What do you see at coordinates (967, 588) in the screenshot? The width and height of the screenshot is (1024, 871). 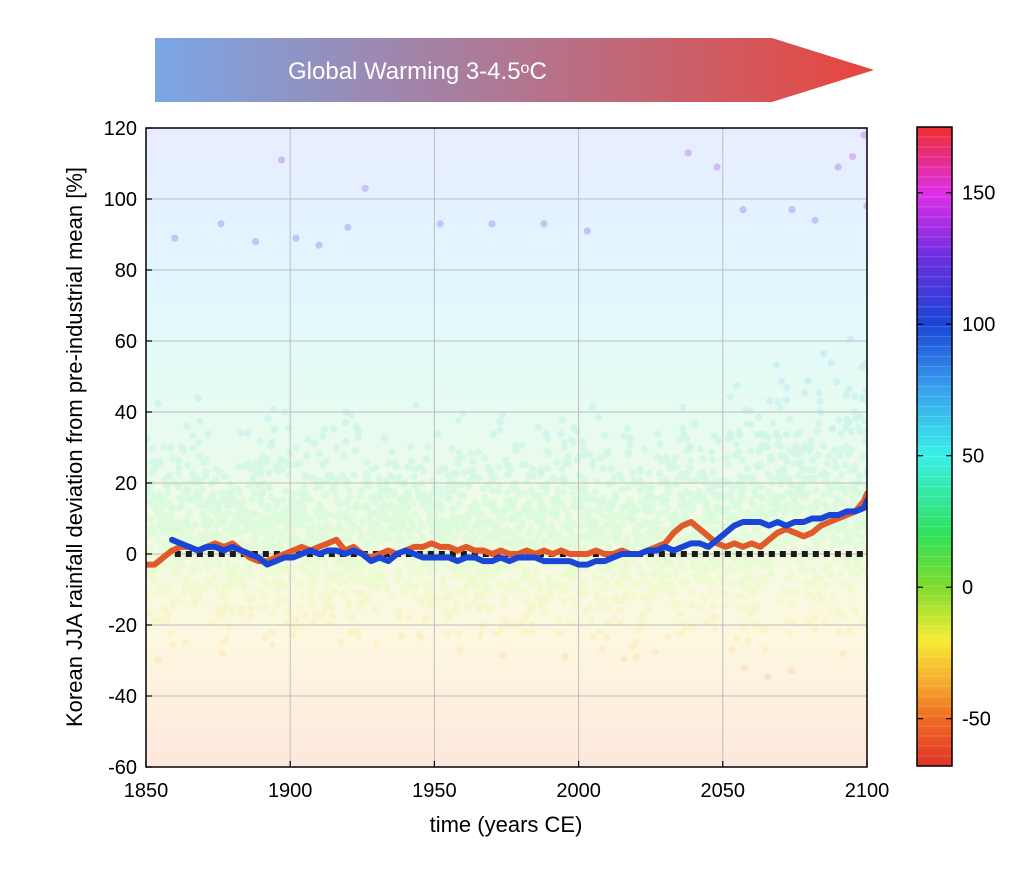 I see `colorbar-tick-label: 0` at bounding box center [967, 588].